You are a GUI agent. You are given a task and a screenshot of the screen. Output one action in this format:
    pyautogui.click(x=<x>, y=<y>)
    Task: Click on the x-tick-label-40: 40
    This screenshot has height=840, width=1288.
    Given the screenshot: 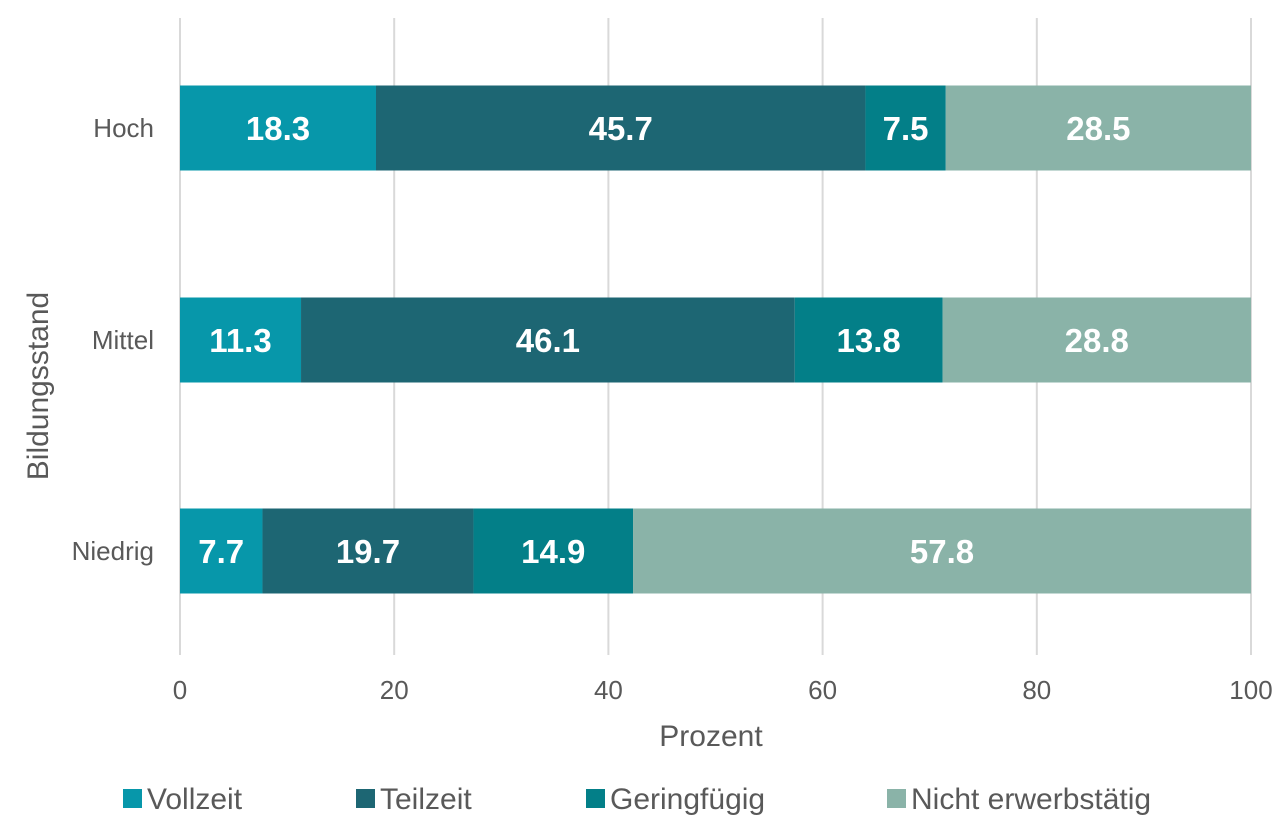 What is the action you would take?
    pyautogui.click(x=608, y=690)
    